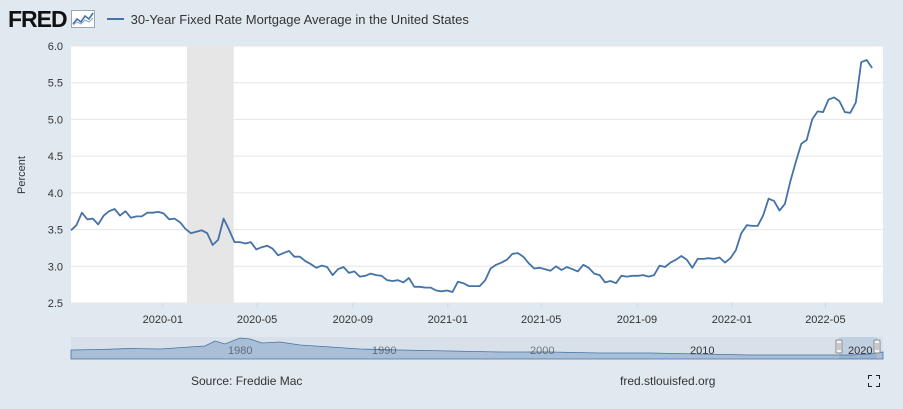 This screenshot has width=903, height=409. What do you see at coordinates (384, 351) in the screenshot?
I see `navigator-tick-1990: 1990` at bounding box center [384, 351].